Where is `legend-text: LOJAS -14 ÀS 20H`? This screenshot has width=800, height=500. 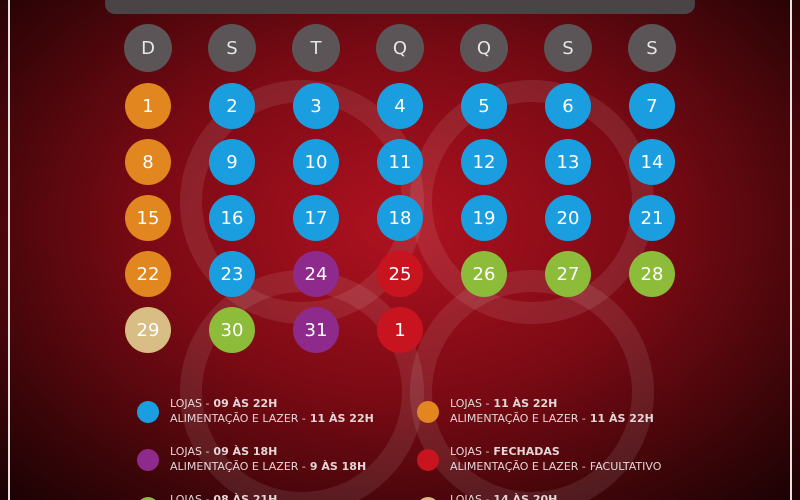
legend-text: LOJAS -14 ÀS 20H is located at coordinates (503, 496).